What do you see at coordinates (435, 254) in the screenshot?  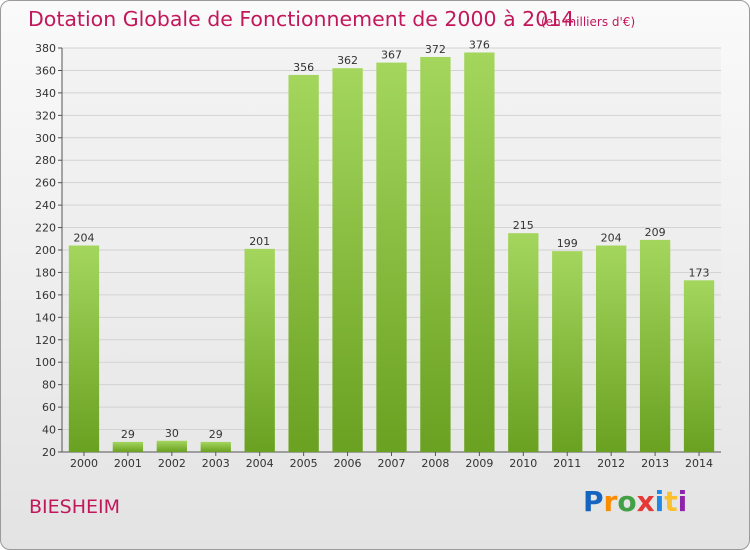 I see `bar-2008` at bounding box center [435, 254].